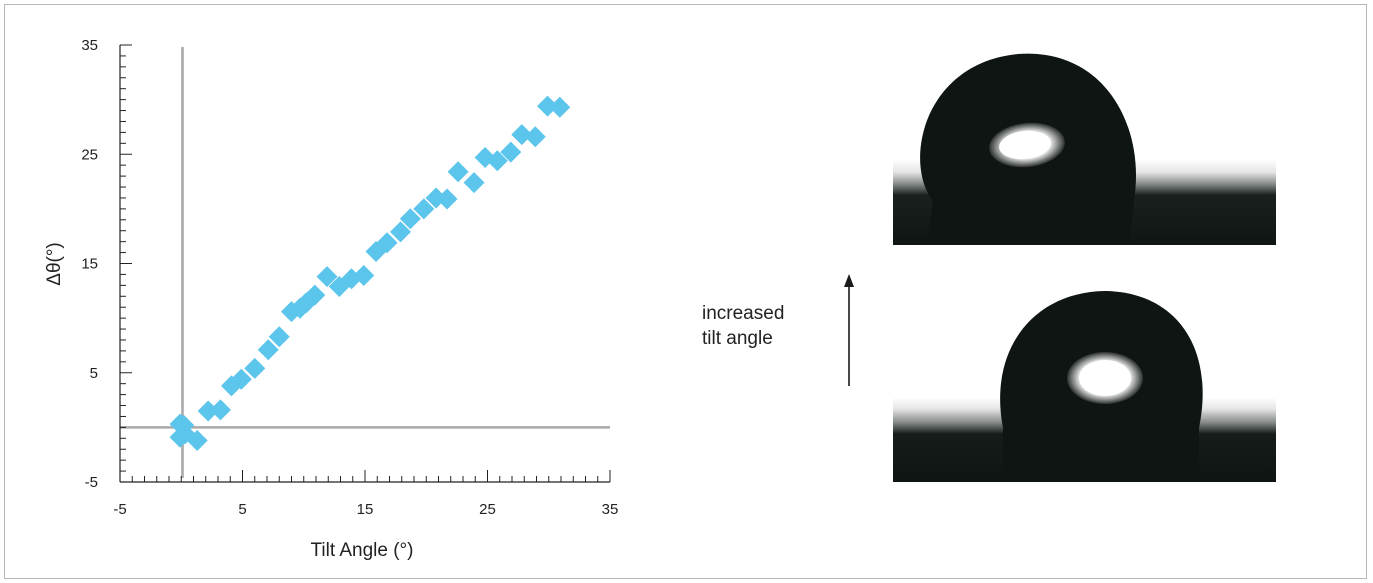 The height and width of the screenshot is (583, 1373). Describe the element at coordinates (89, 154) in the screenshot. I see `y-tick-label: 25` at that location.